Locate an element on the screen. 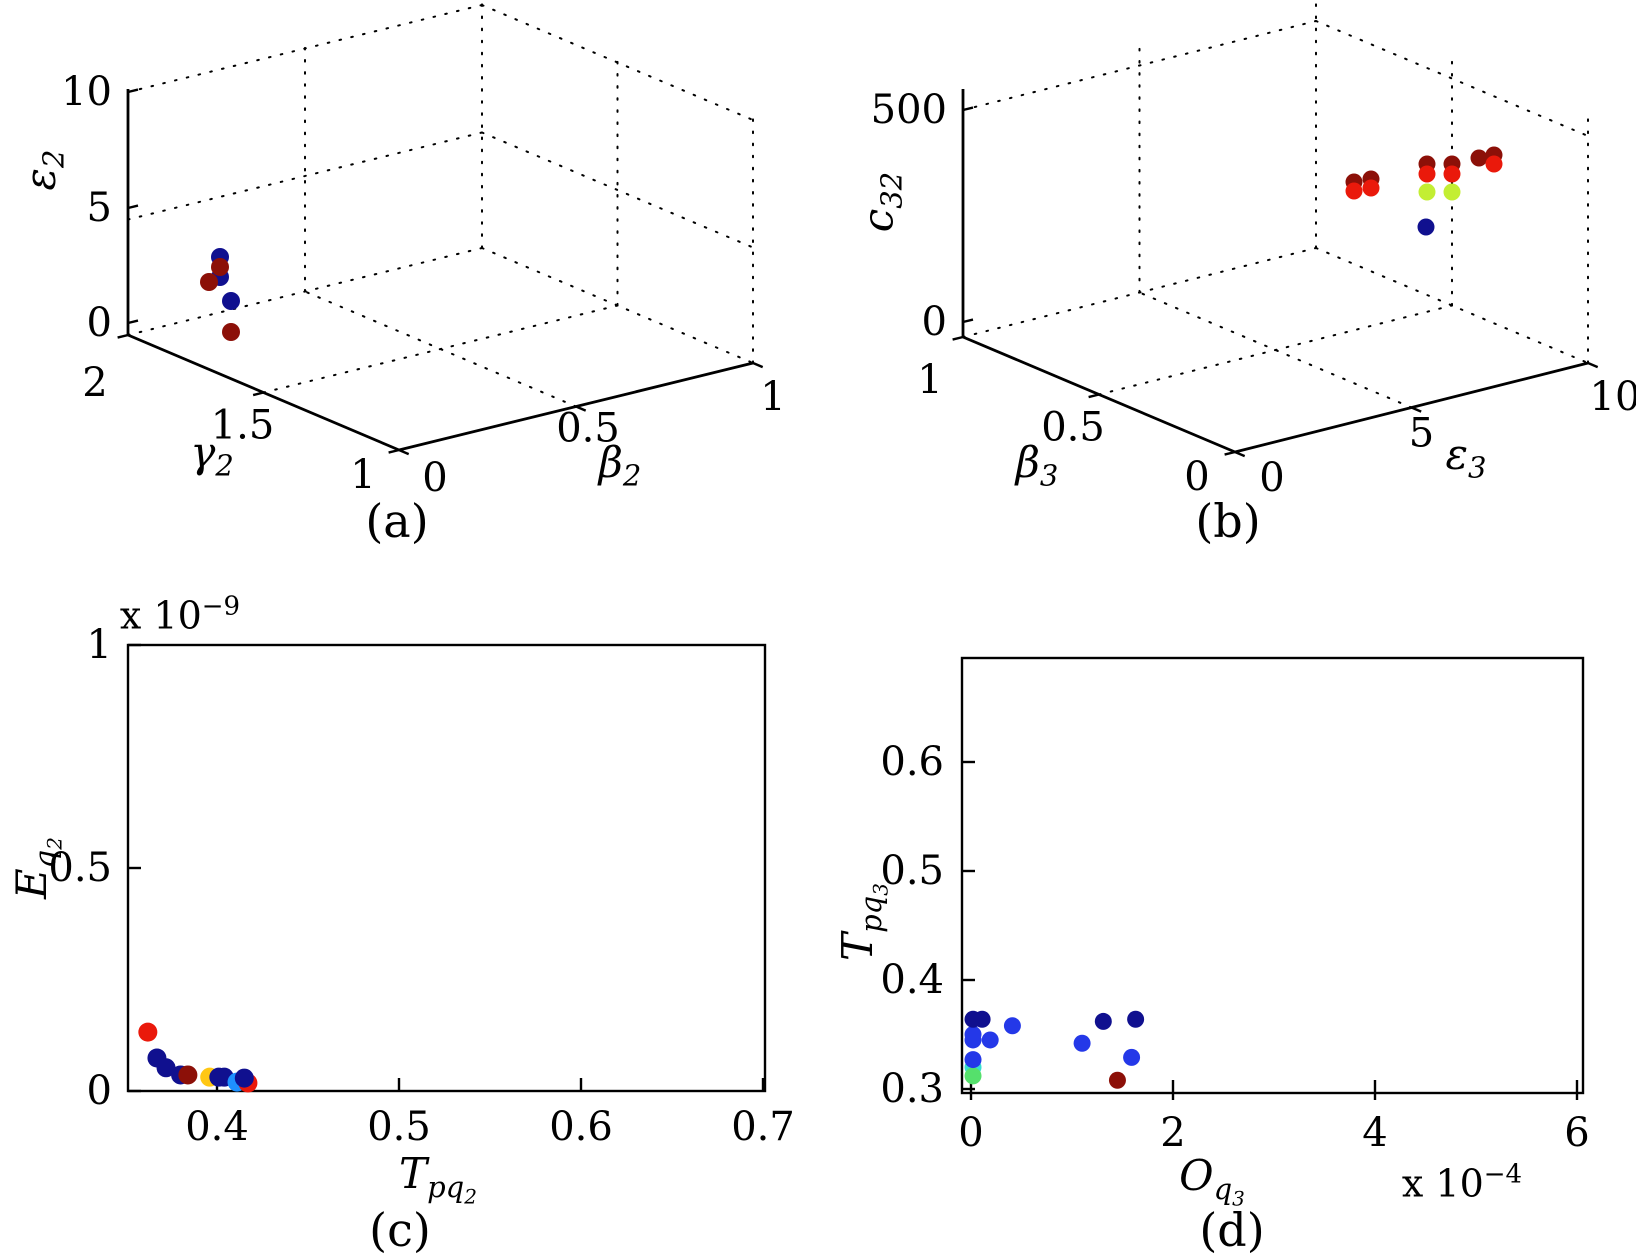 The height and width of the screenshot is (1260, 1636). caption-c: (c) is located at coordinates (400, 1230).